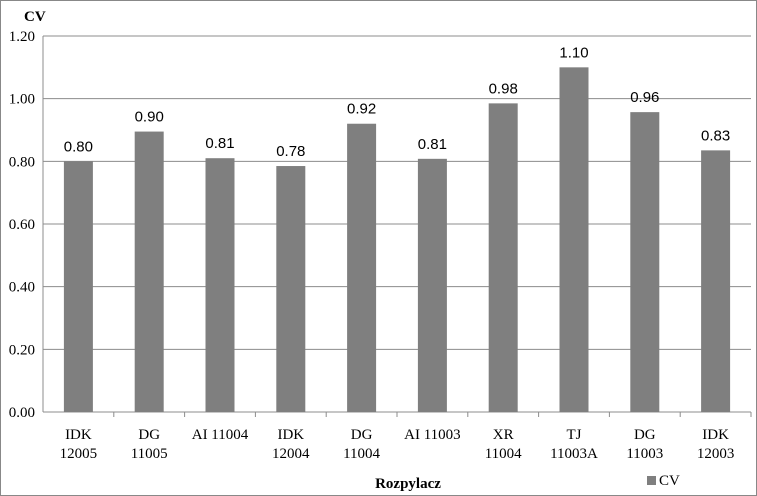  Describe the element at coordinates (22, 288) in the screenshot. I see `y-tick-label: 0.40` at that location.